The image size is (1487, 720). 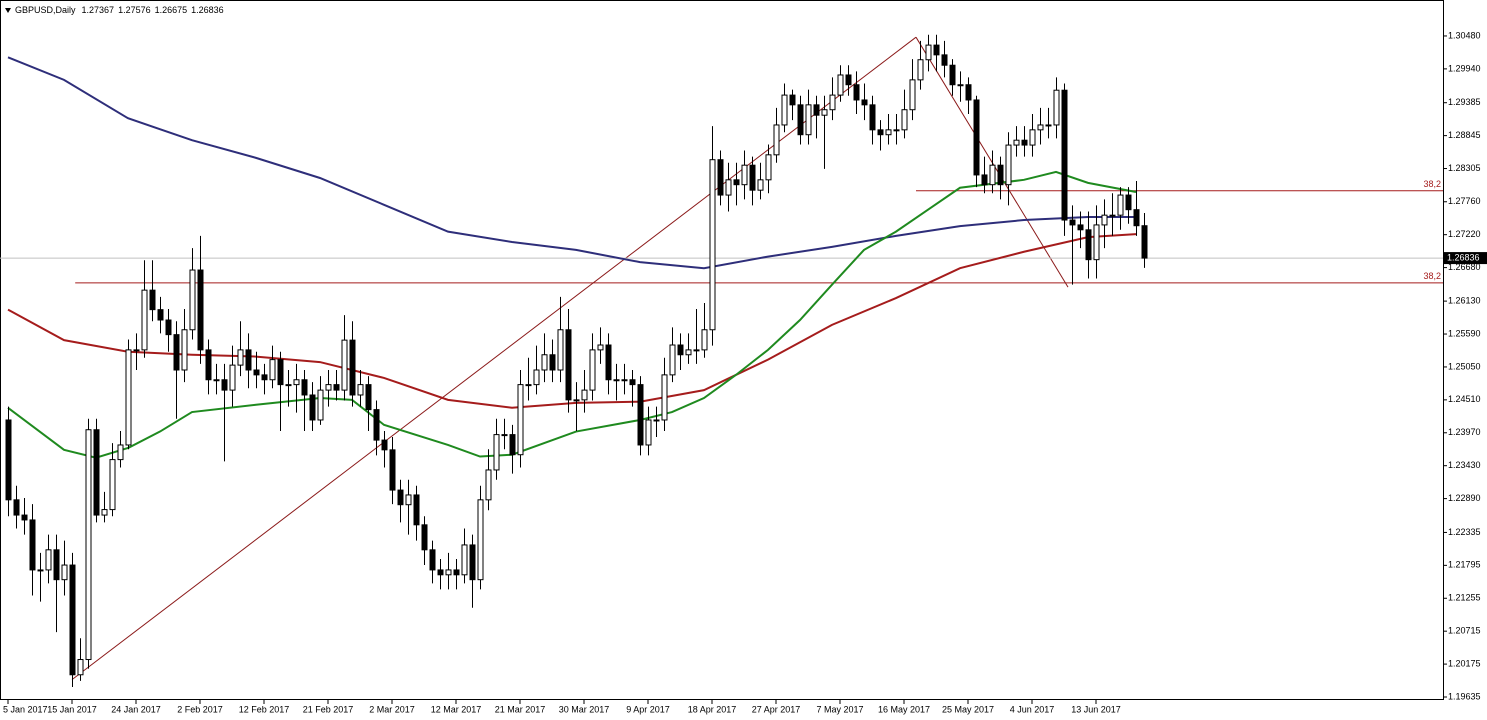 What do you see at coordinates (1464, 168) in the screenshot?
I see `y-tick-label: 1.28305` at bounding box center [1464, 168].